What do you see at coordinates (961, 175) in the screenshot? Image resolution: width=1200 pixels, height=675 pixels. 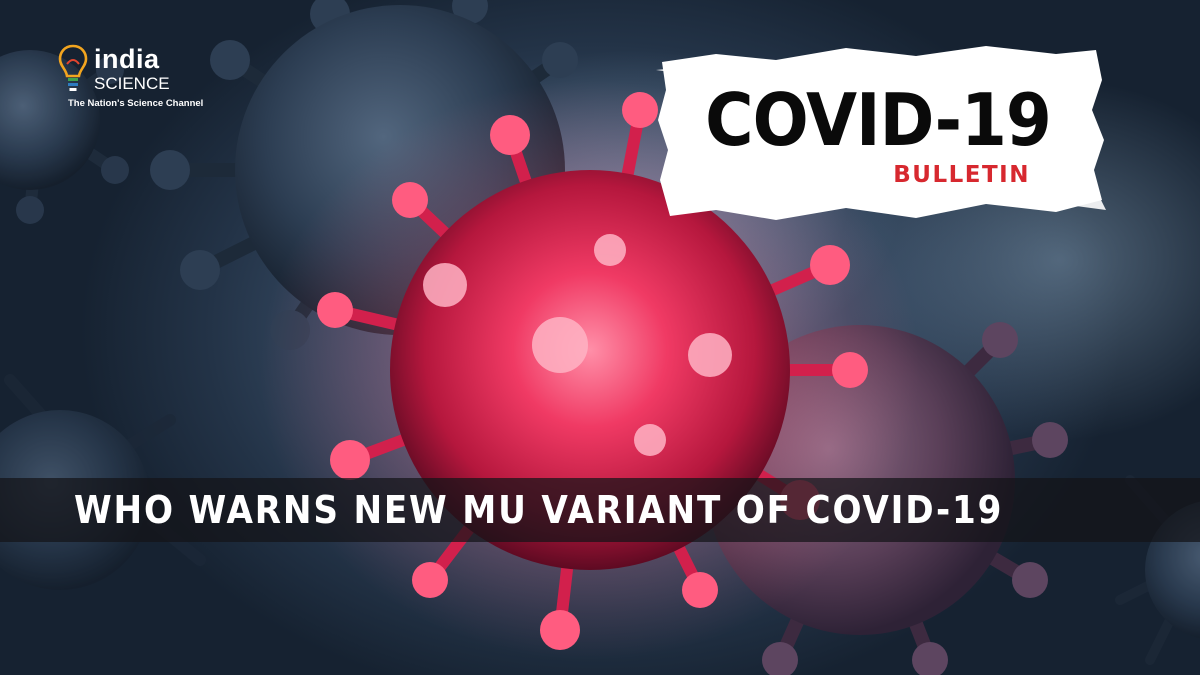 I see `badge-subtitle: BULLETIN` at bounding box center [961, 175].